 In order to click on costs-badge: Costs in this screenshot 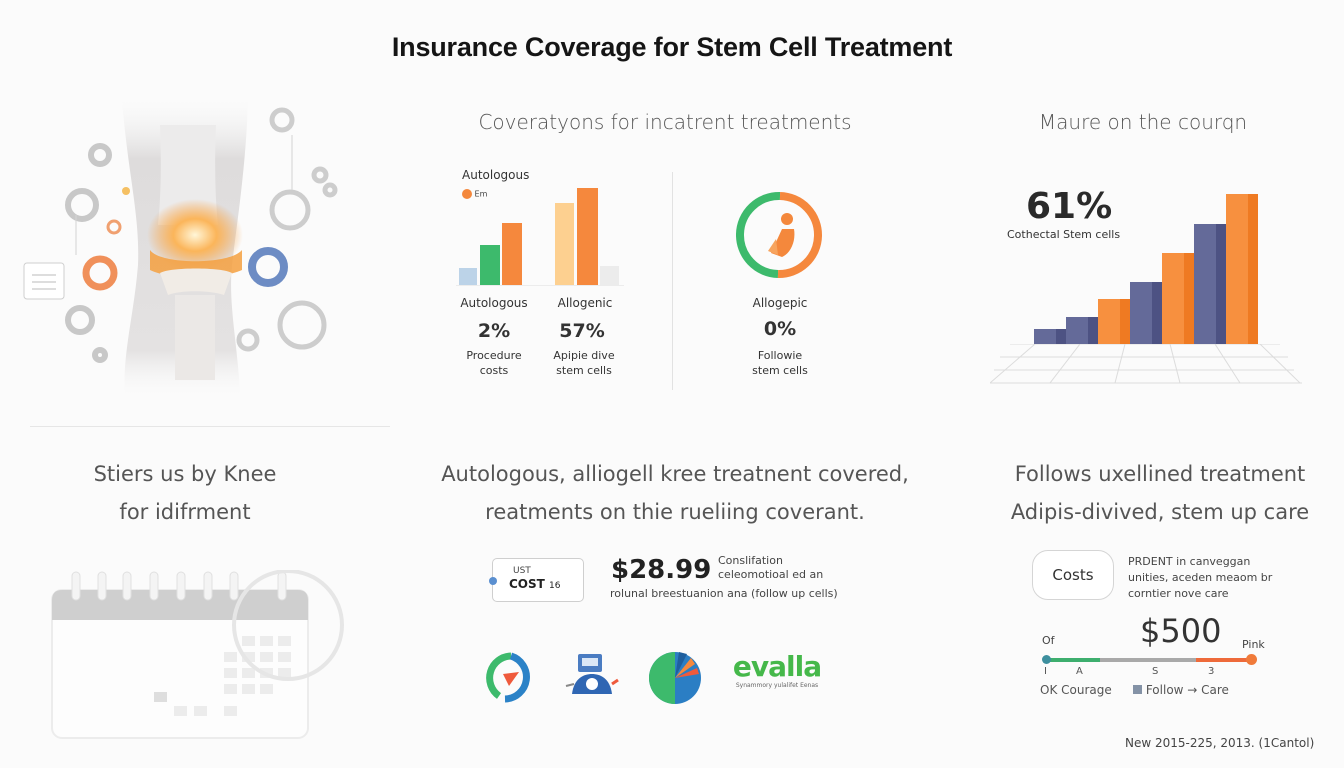, I will do `click(1073, 575)`.